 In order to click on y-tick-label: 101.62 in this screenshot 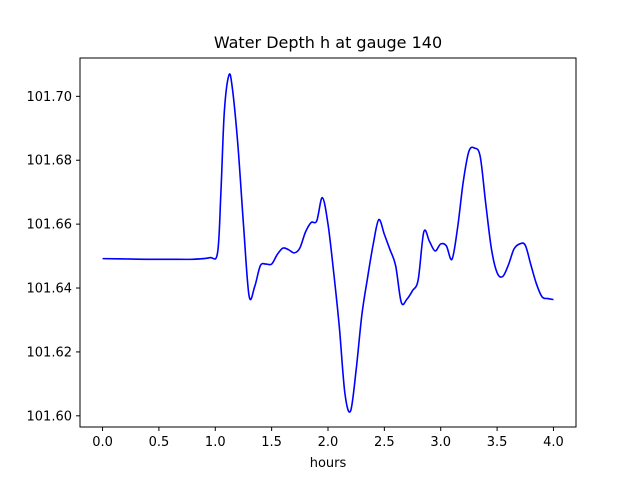, I will do `click(50, 352)`.